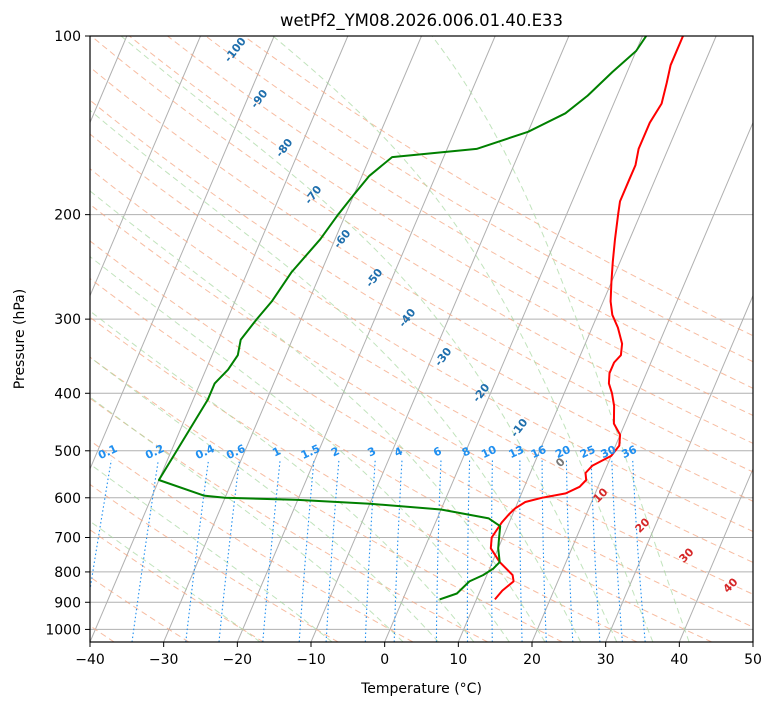 The height and width of the screenshot is (708, 775). What do you see at coordinates (516, 452) in the screenshot?
I see `mixing-ratio-label: 13` at bounding box center [516, 452].